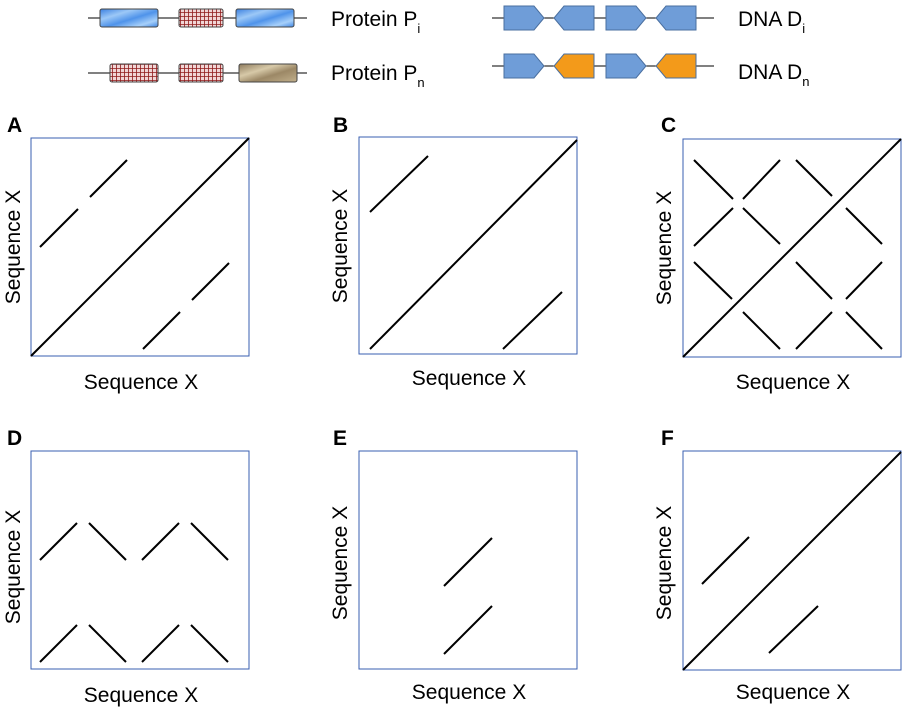  I want to click on panel-e-x-axis-label: Sequence X, so click(469, 692).